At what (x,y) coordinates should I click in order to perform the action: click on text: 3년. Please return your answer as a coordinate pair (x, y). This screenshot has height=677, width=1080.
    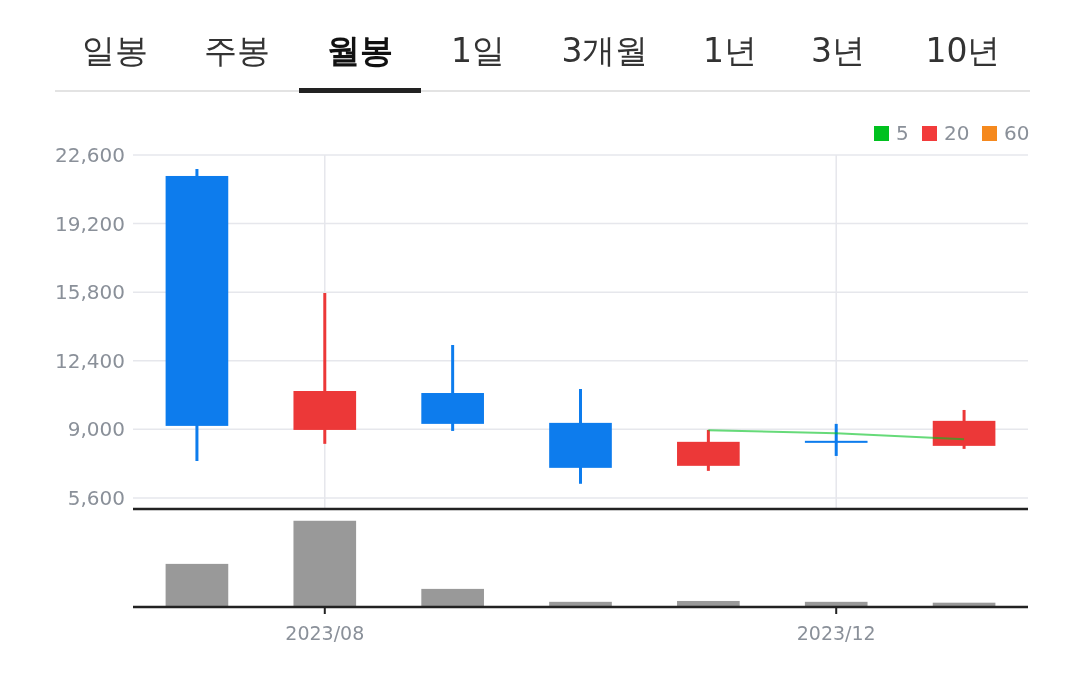
    Looking at the image, I should click on (838, 50).